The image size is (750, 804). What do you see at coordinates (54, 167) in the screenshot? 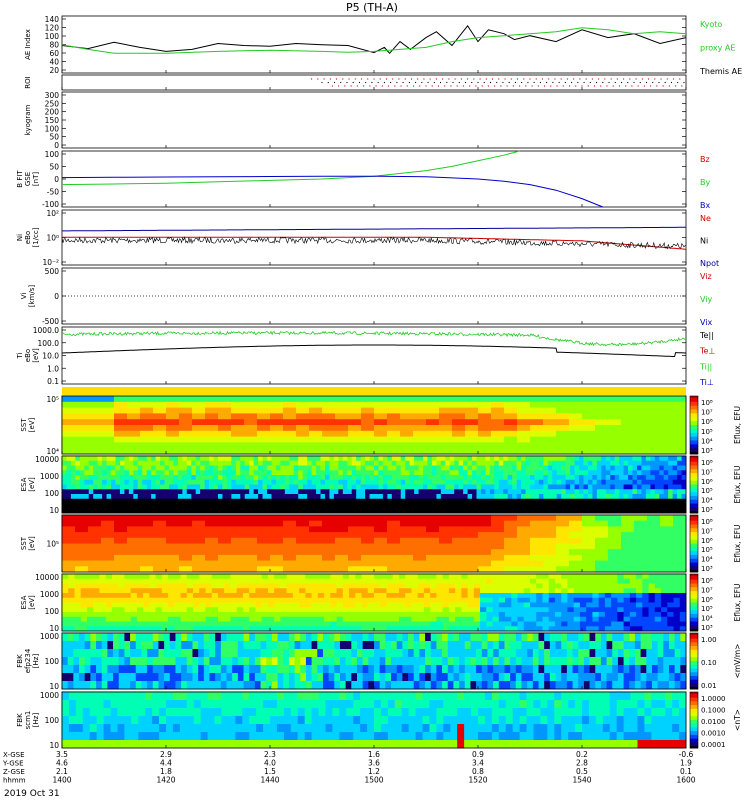
I see `y-tick-label: 50` at bounding box center [54, 167].